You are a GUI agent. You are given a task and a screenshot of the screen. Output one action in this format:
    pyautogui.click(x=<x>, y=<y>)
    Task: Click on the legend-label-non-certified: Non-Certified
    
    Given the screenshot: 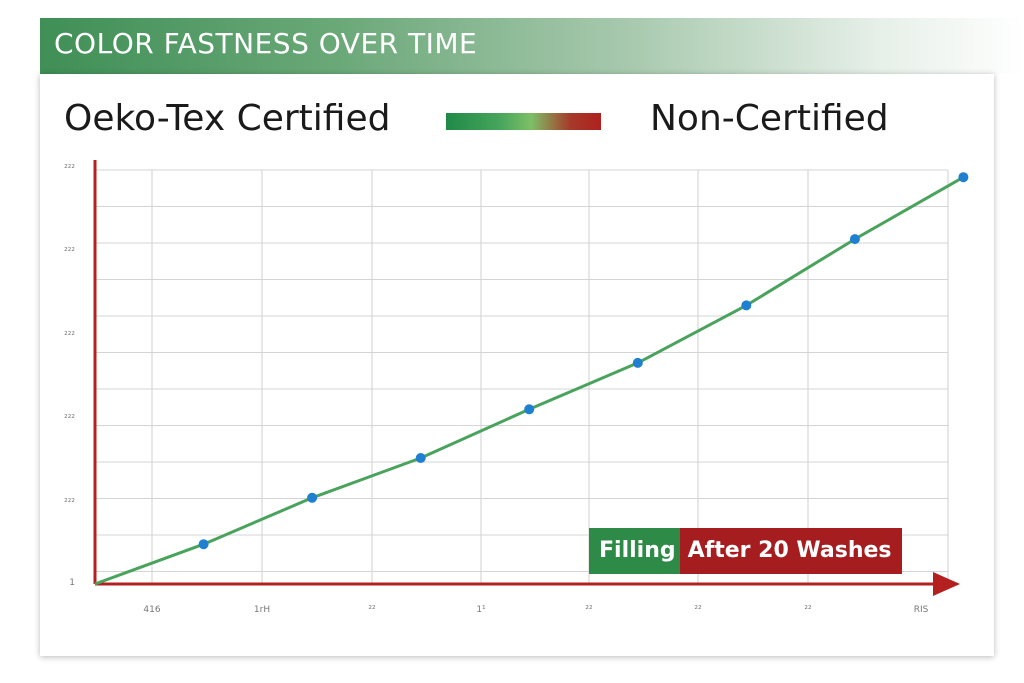 What is the action you would take?
    pyautogui.click(x=769, y=118)
    